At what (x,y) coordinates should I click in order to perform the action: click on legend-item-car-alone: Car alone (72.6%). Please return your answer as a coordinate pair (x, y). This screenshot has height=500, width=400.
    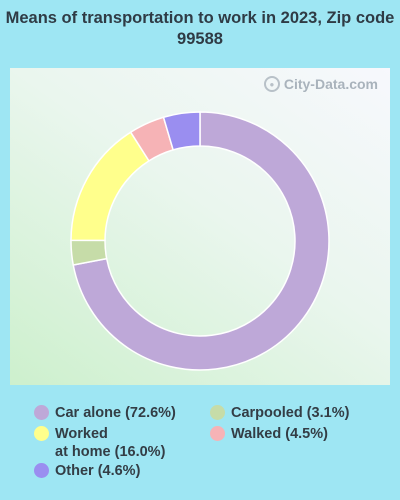
    Looking at the image, I should click on (105, 413).